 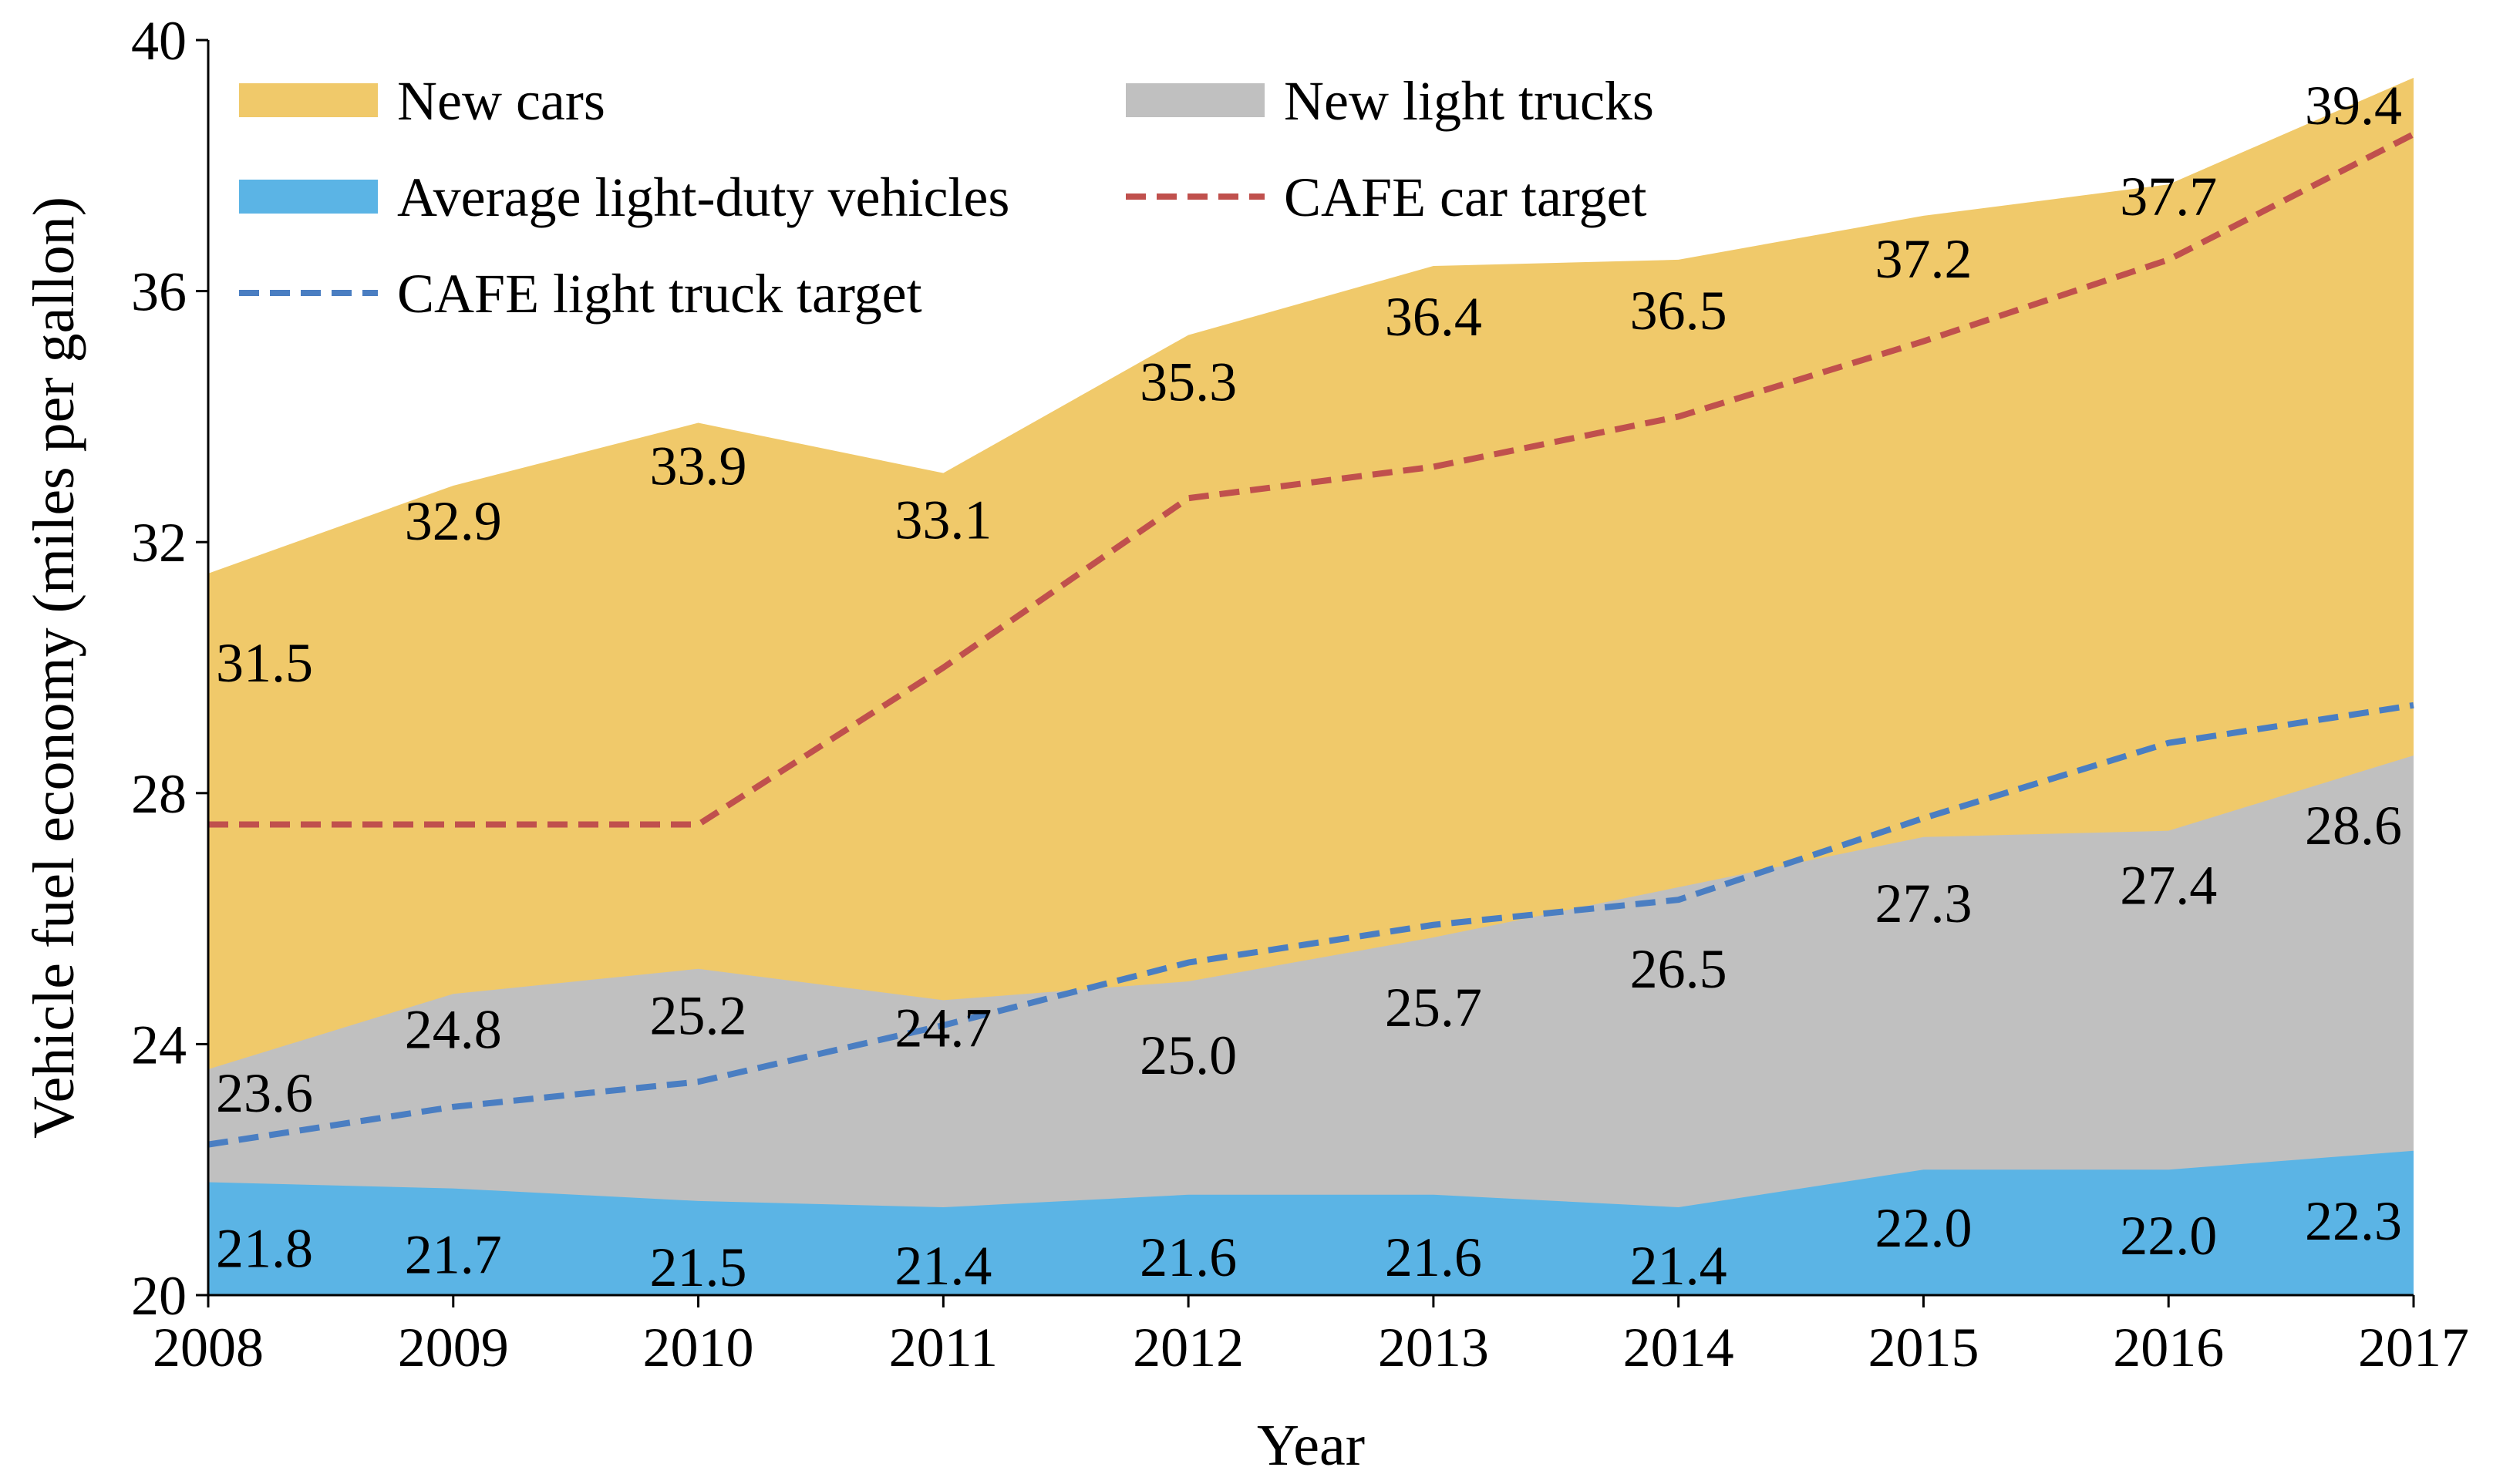 I want to click on legend-label: CAFE car target, so click(x=1465, y=197).